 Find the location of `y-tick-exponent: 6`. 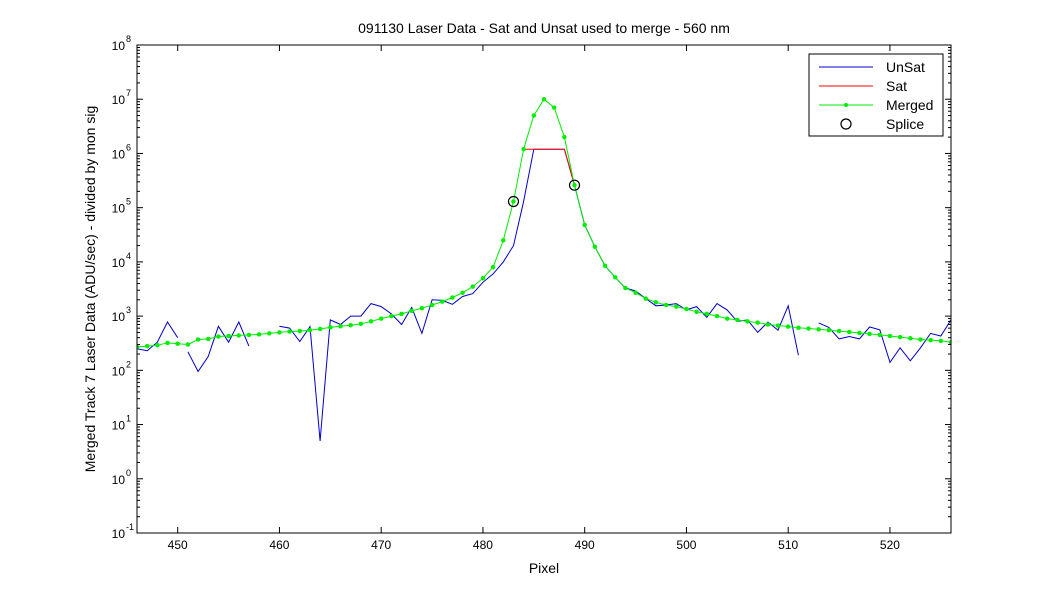

y-tick-exponent: 6 is located at coordinates (128, 147).